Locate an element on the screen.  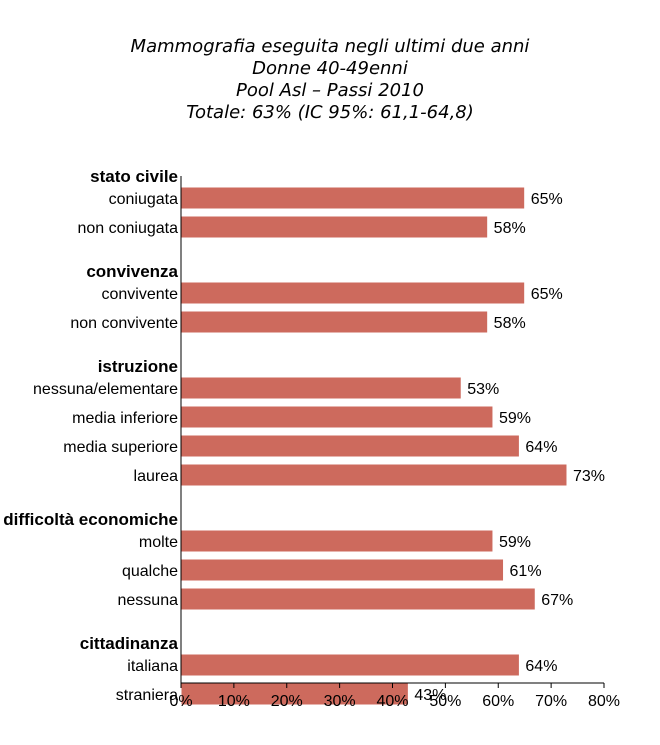
group-label: stato civile is located at coordinates (134, 176).